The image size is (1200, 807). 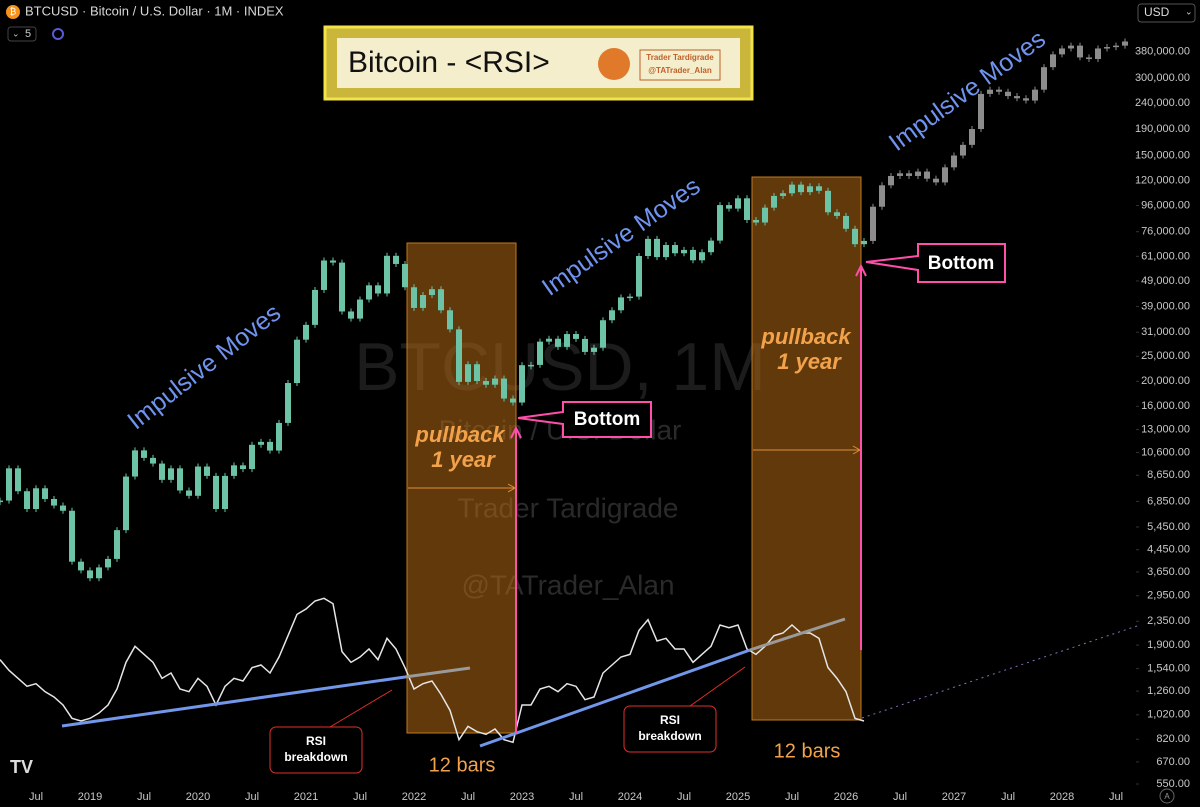 What do you see at coordinates (1165, 205) in the screenshot?
I see `y-tick-label: 96,000.00` at bounding box center [1165, 205].